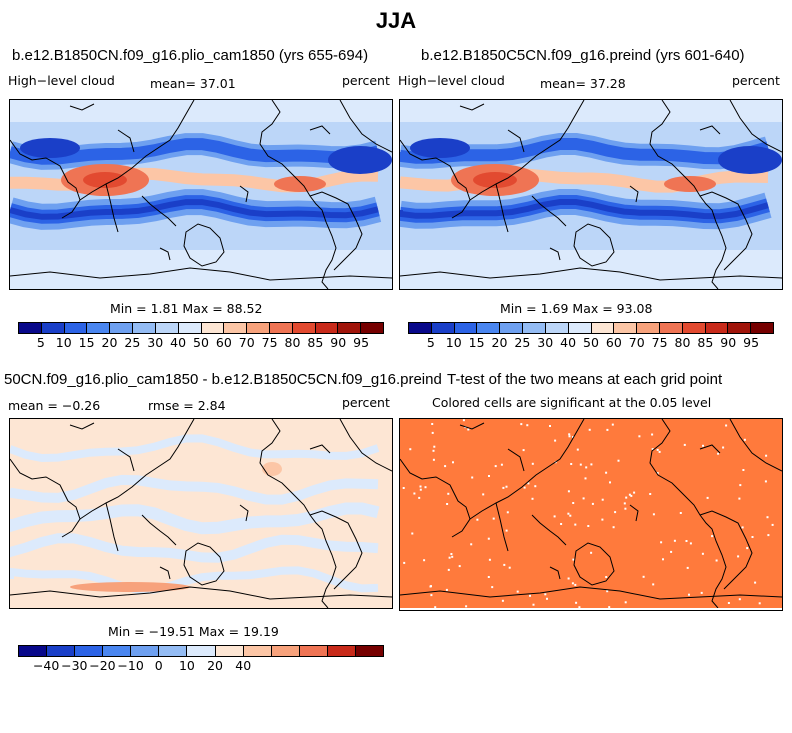 The height and width of the screenshot is (733, 792). I want to click on colorbar-tick-label: 85, so click(315, 342).